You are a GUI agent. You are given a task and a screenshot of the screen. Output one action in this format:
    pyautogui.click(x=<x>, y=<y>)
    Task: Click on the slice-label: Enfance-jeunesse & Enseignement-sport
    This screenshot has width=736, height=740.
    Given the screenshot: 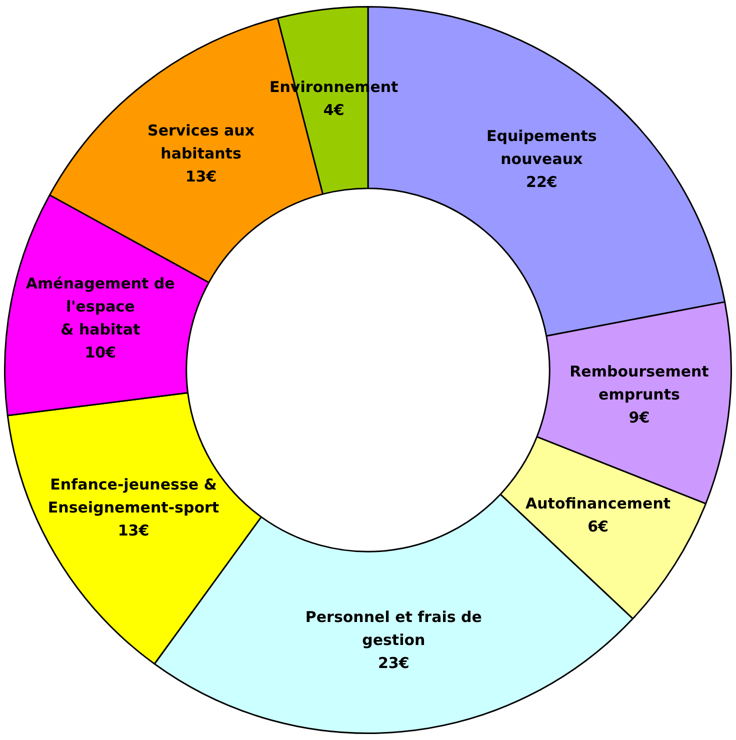 What is the action you would take?
    pyautogui.click(x=134, y=496)
    